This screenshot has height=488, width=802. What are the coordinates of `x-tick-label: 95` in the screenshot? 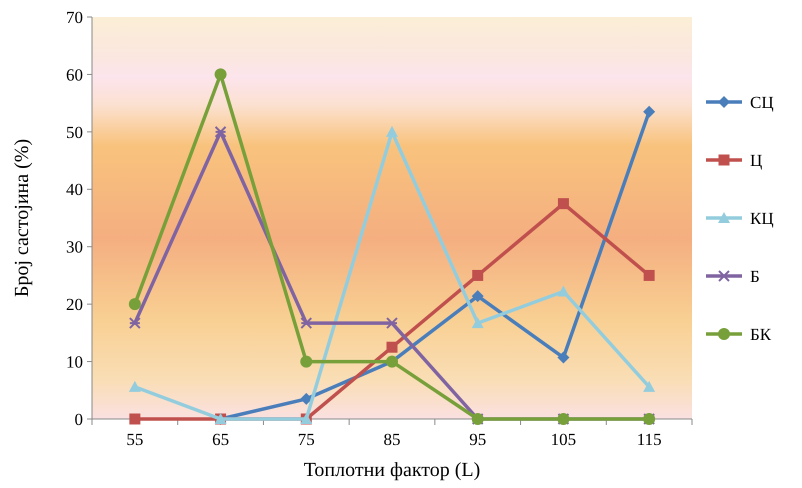 It's located at (477, 439).